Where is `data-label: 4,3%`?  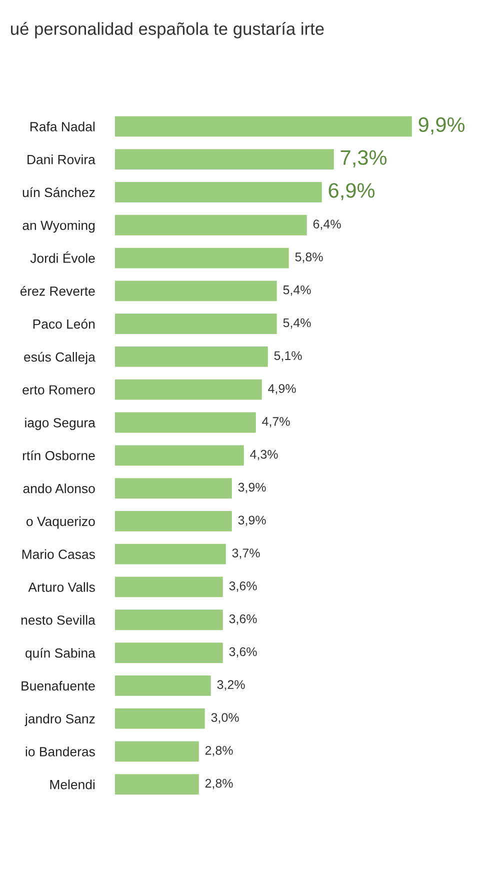 data-label: 4,3% is located at coordinates (264, 455).